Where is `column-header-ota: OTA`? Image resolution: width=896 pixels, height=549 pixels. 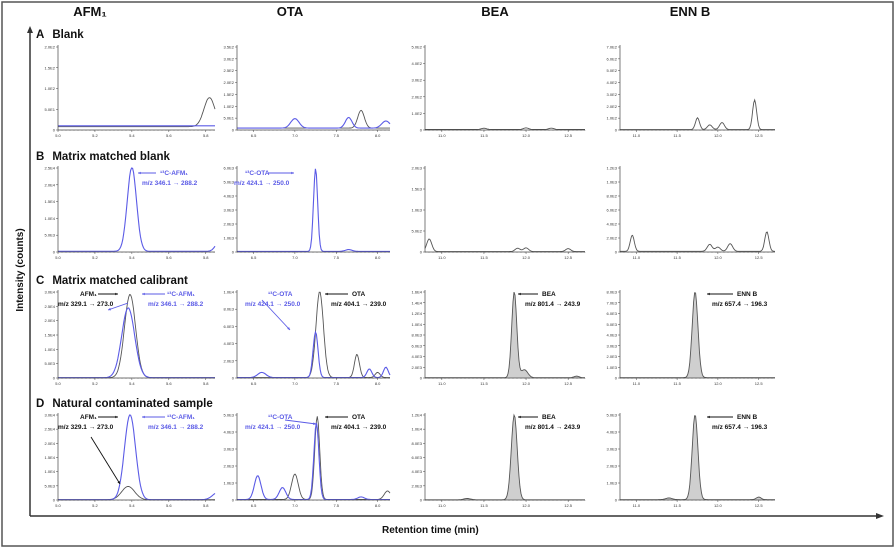
column-header-ota: OTA is located at coordinates (290, 11).